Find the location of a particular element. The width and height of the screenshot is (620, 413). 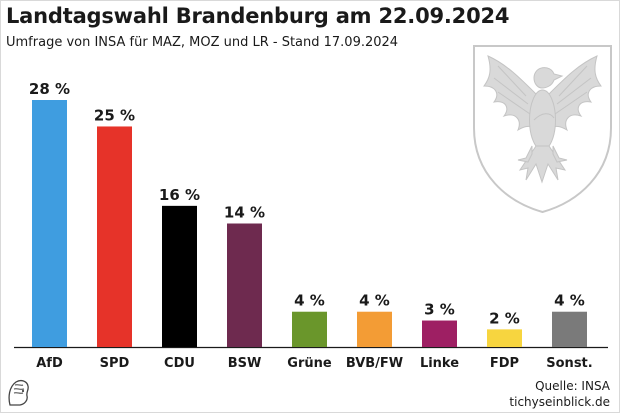

category-label-2: CDU is located at coordinates (179, 363).